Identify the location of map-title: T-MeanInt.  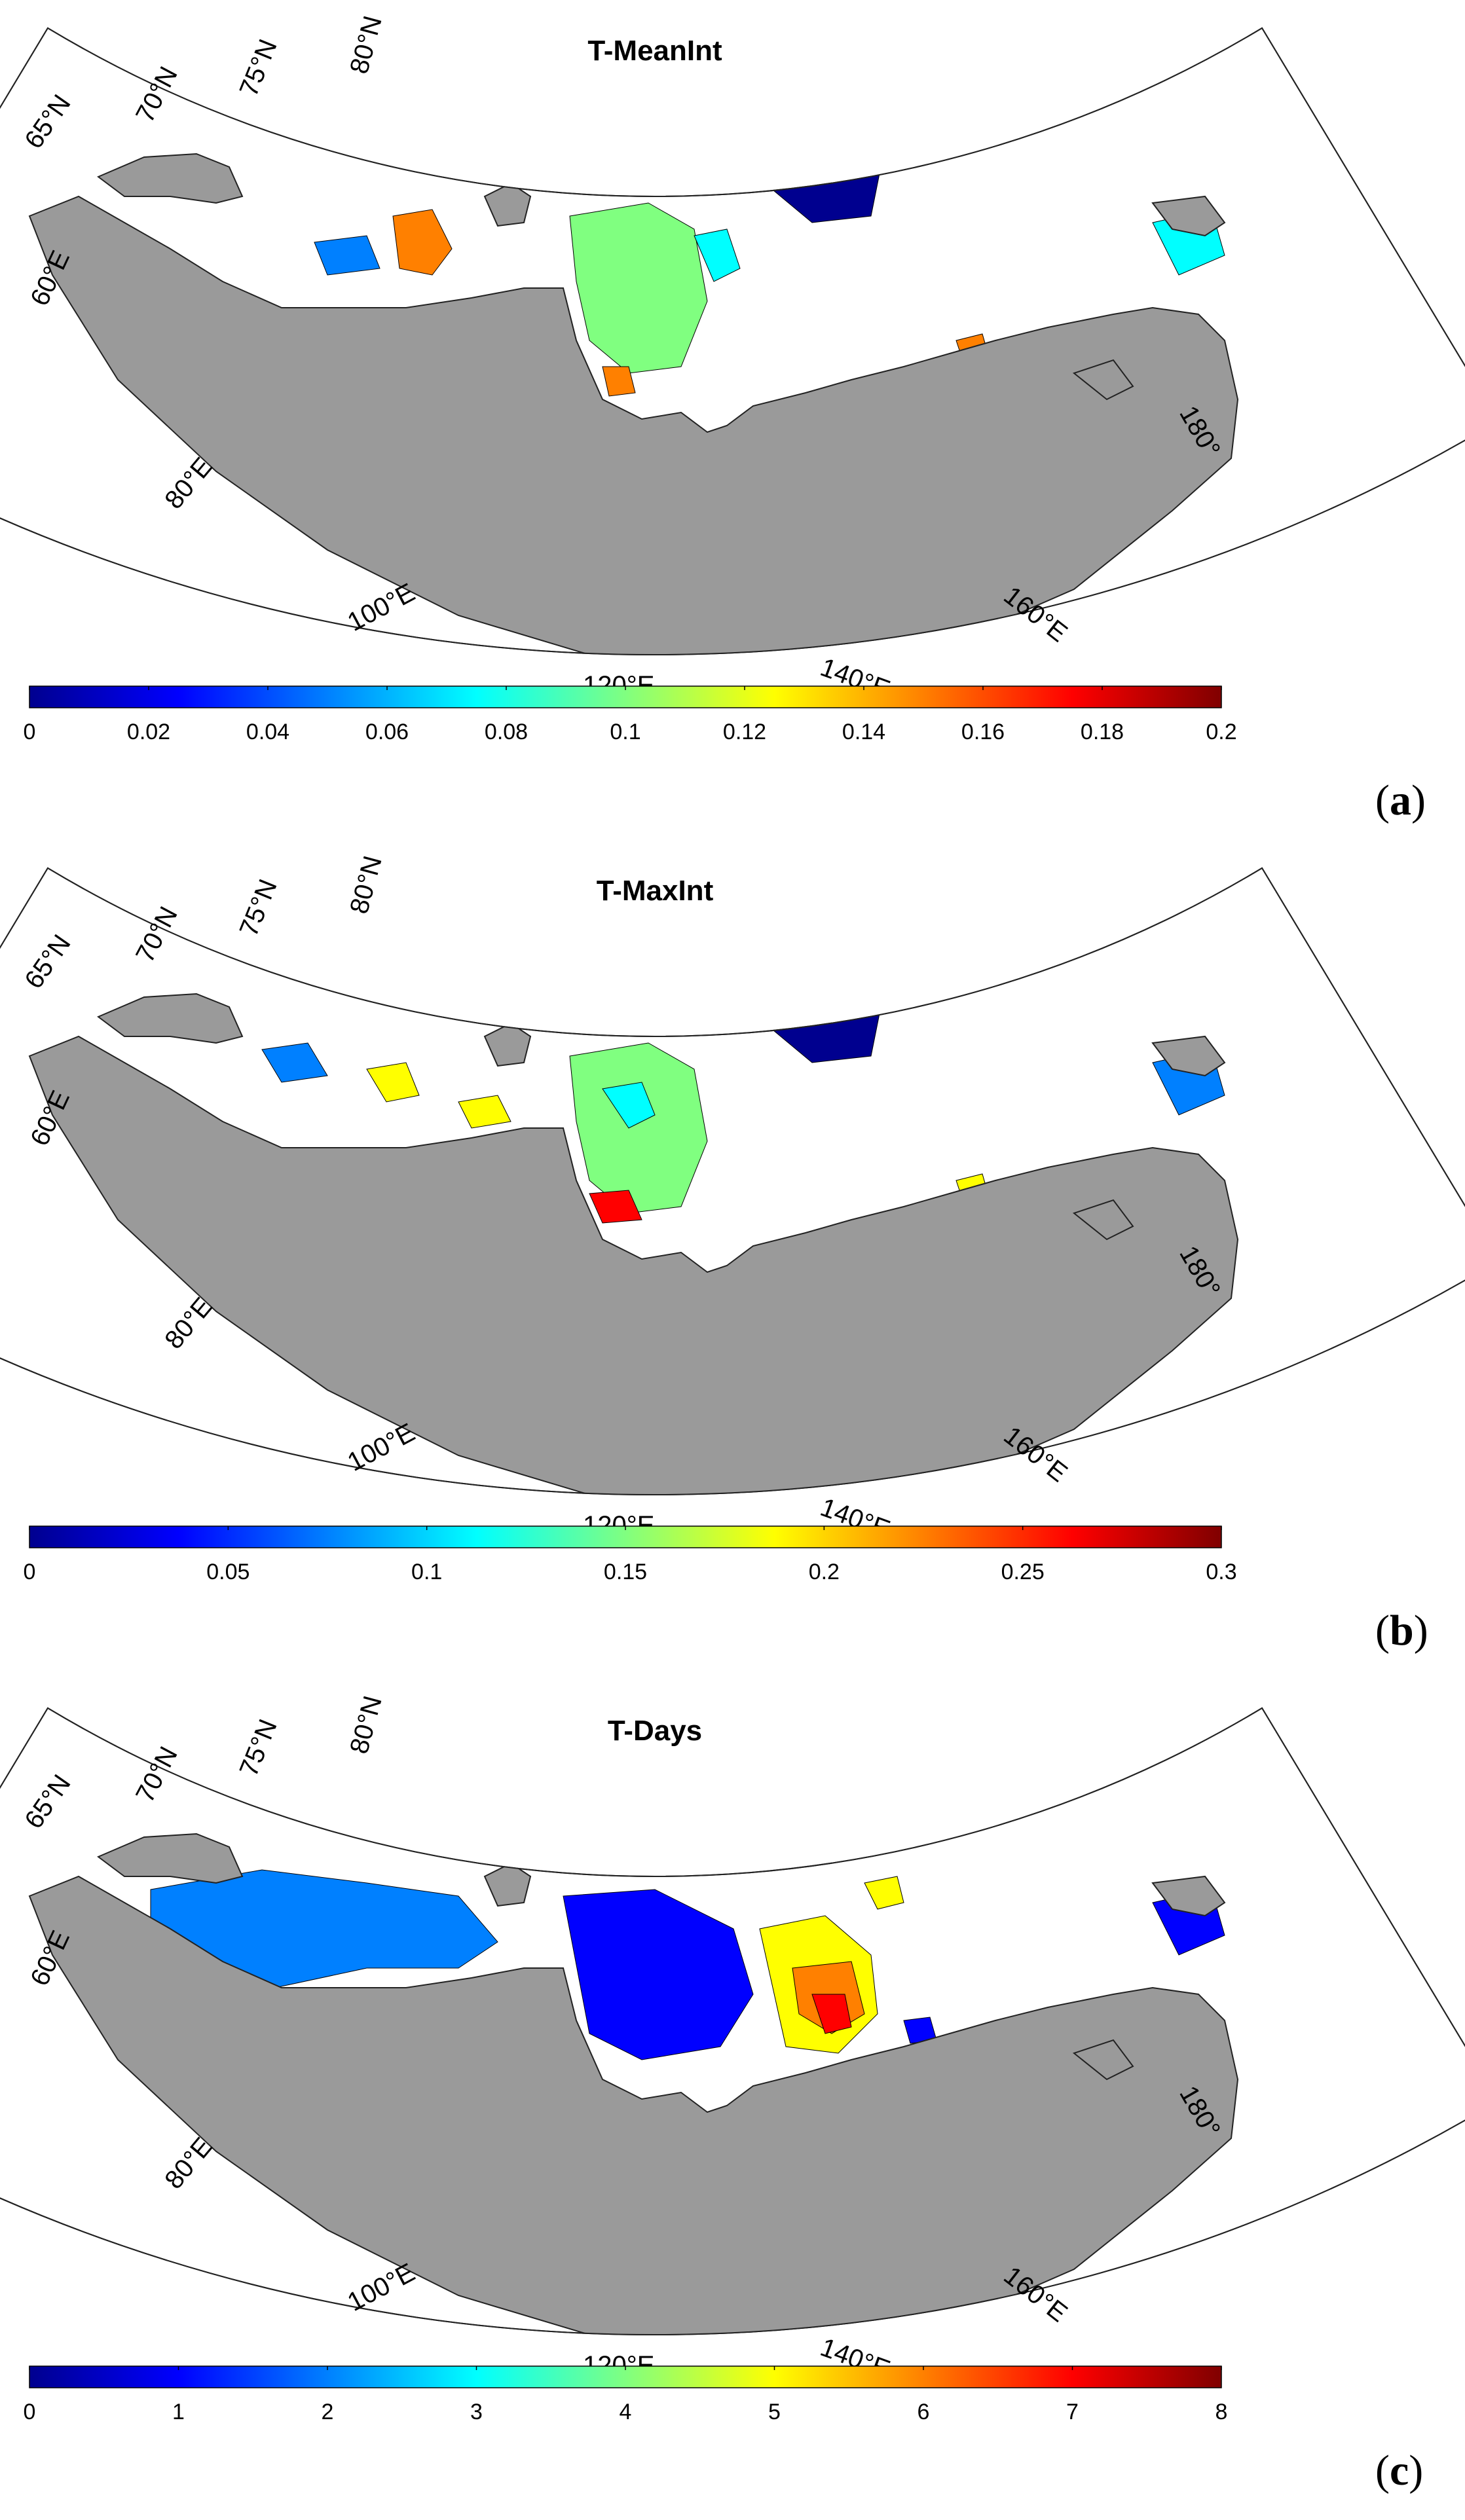
(654, 51).